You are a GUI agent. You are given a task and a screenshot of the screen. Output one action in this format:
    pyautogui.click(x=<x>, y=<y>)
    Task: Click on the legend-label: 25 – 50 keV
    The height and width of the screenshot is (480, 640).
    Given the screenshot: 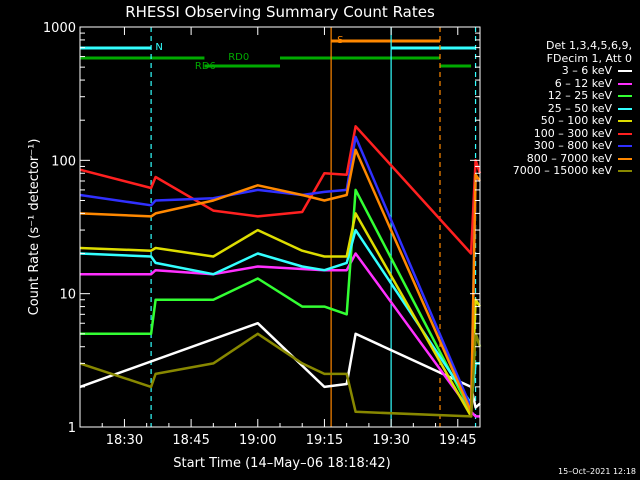 What is the action you would take?
    pyautogui.click(x=579, y=108)
    